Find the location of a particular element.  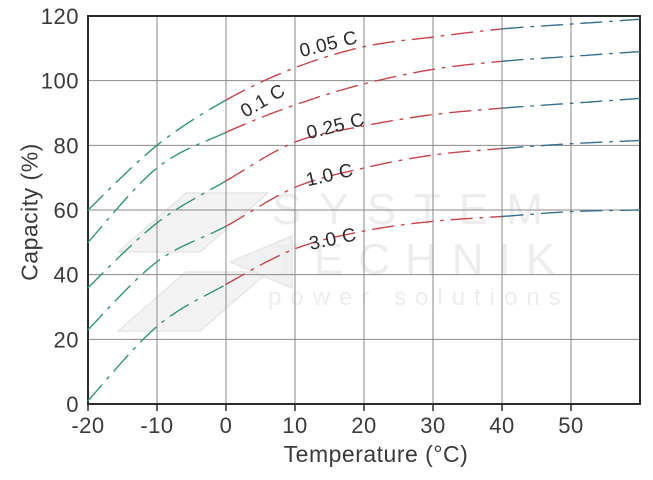

y-tick-label: 80 is located at coordinates (66, 145).